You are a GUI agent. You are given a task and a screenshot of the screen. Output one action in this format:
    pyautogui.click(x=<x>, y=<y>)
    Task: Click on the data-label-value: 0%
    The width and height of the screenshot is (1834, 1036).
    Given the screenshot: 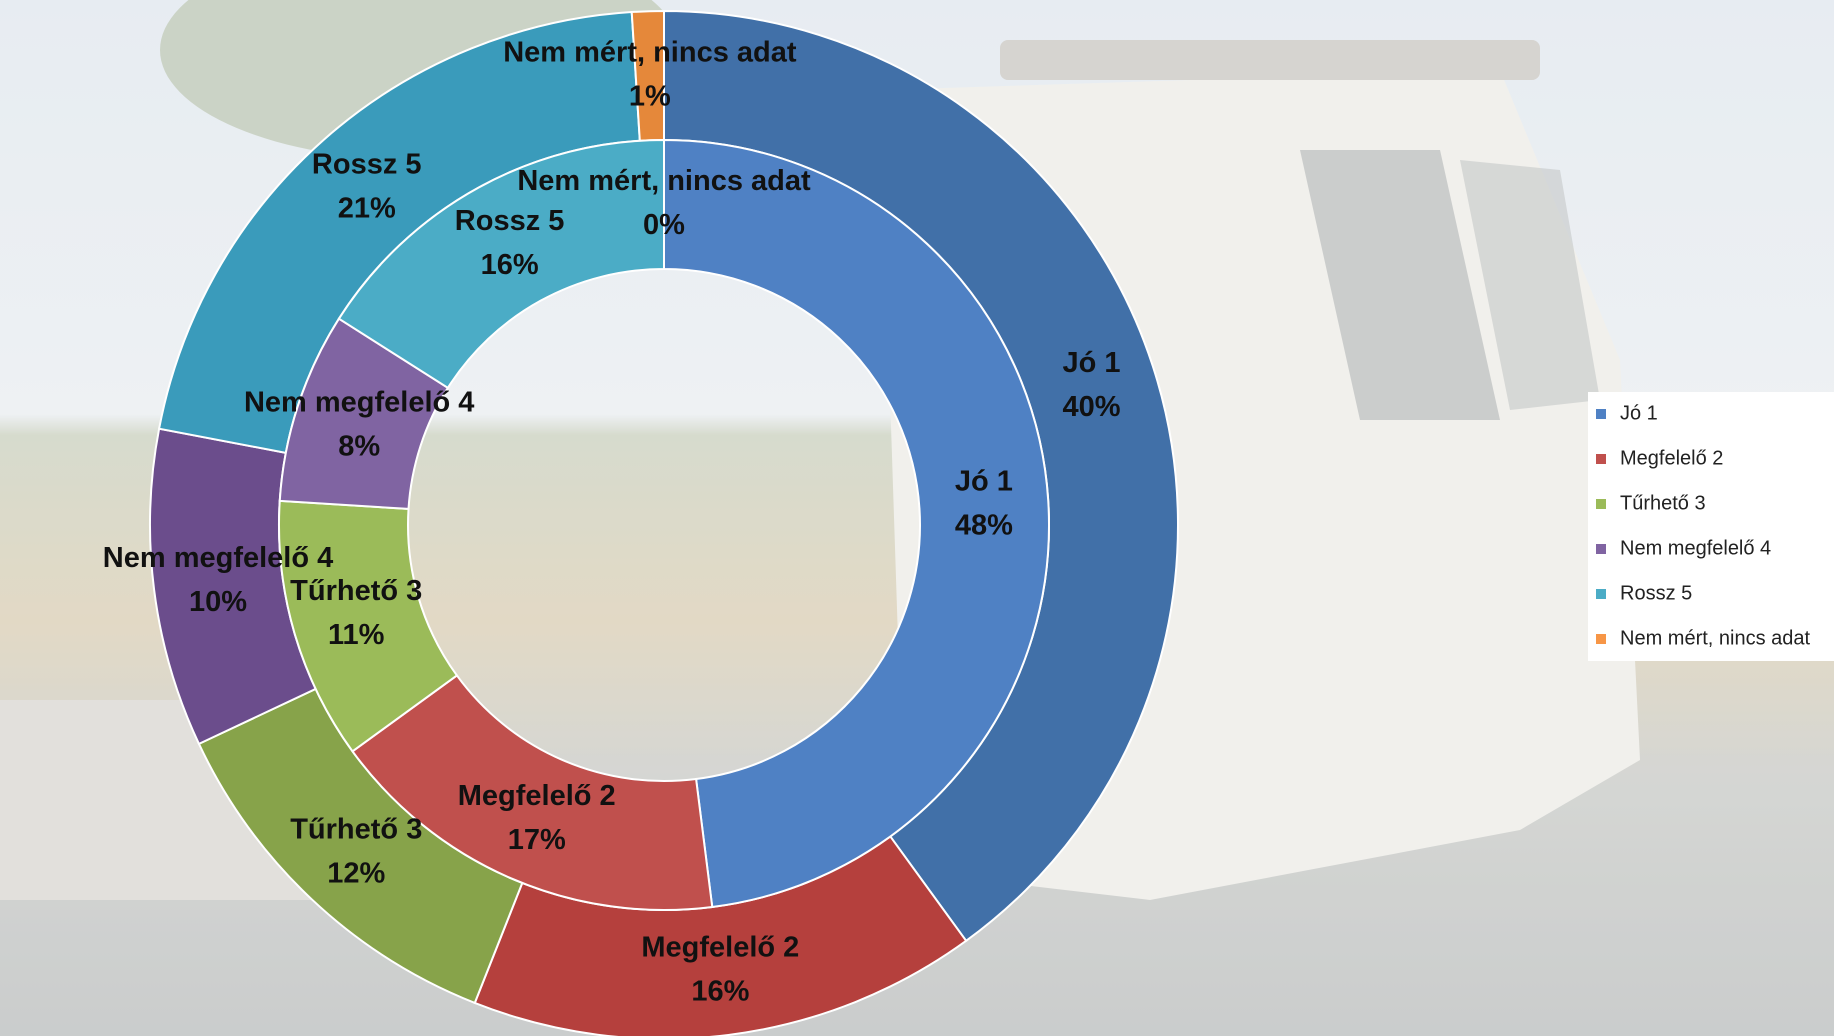 What is the action you would take?
    pyautogui.click(x=664, y=225)
    